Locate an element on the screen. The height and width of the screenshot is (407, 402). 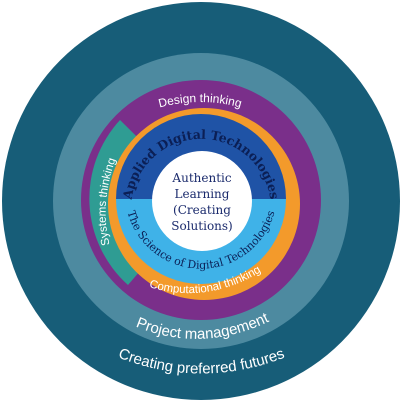
center-line-3: (Creating is located at coordinates (202, 210).